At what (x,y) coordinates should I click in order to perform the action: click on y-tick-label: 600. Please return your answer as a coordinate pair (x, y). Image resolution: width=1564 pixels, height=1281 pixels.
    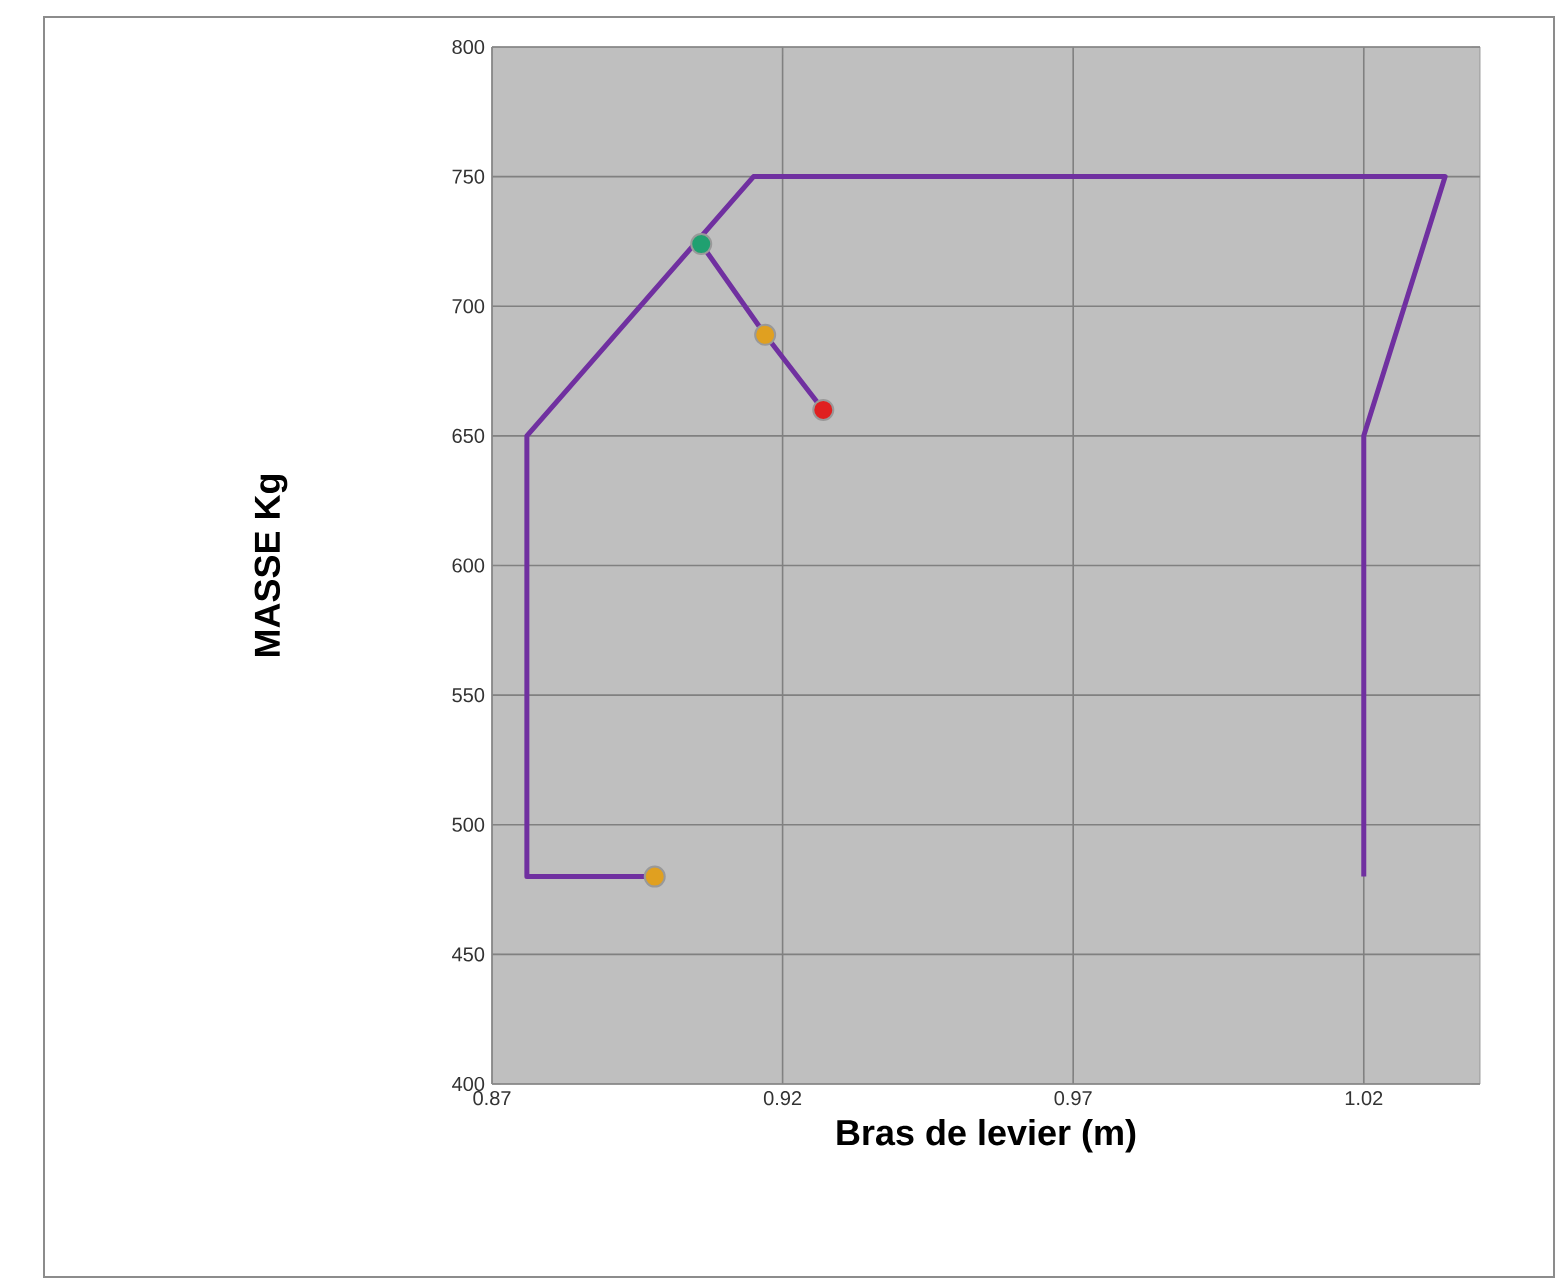
    Looking at the image, I should click on (468, 565).